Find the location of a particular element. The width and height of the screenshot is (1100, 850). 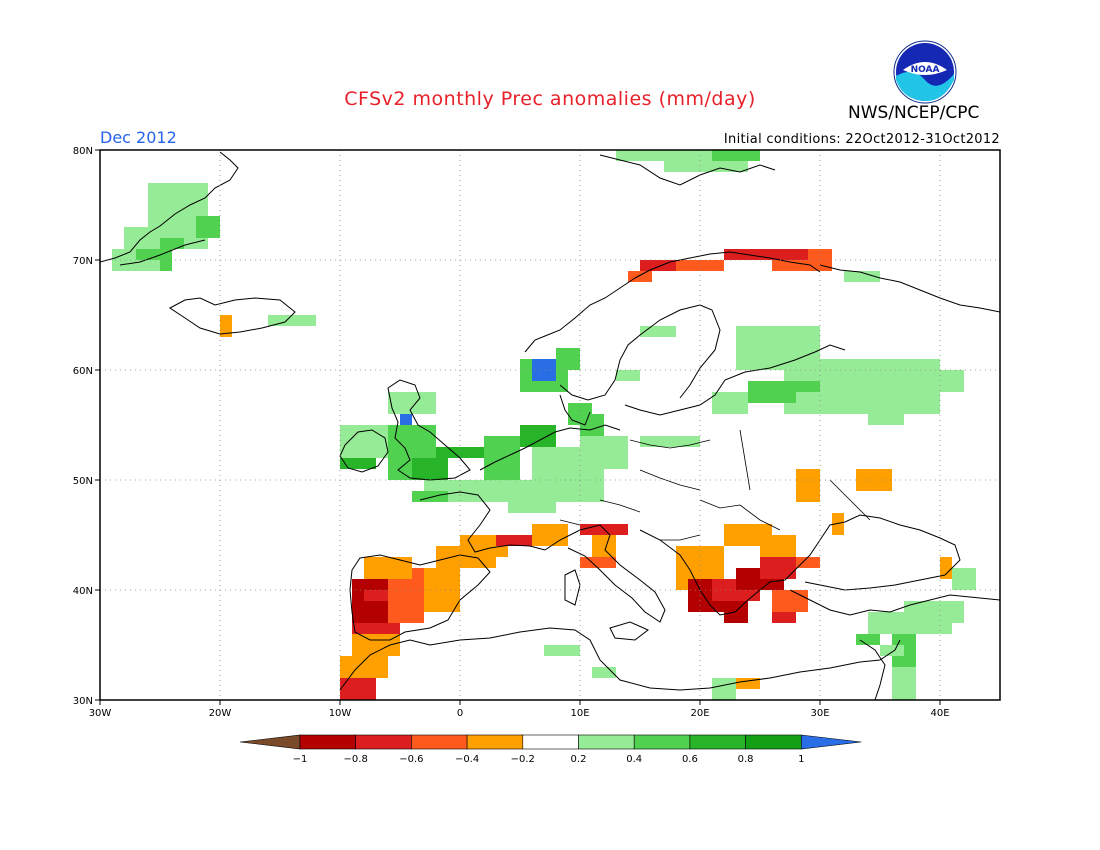

coastline-sicily is located at coordinates (629, 631).